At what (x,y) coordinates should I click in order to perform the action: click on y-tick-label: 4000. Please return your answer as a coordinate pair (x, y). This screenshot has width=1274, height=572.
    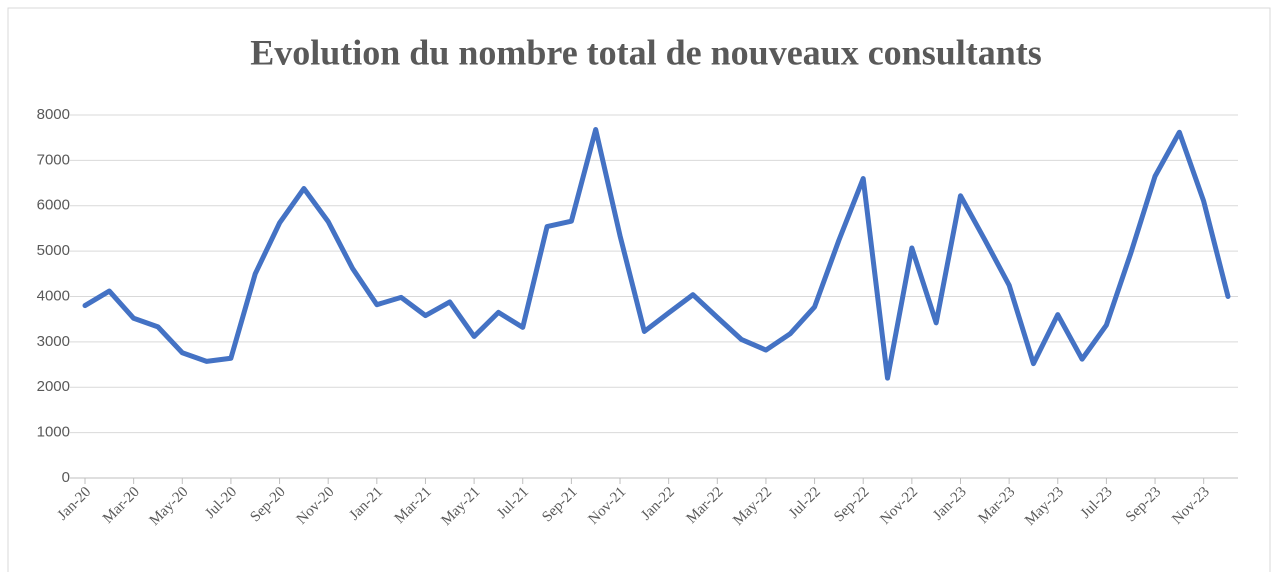
    Looking at the image, I should click on (53, 295).